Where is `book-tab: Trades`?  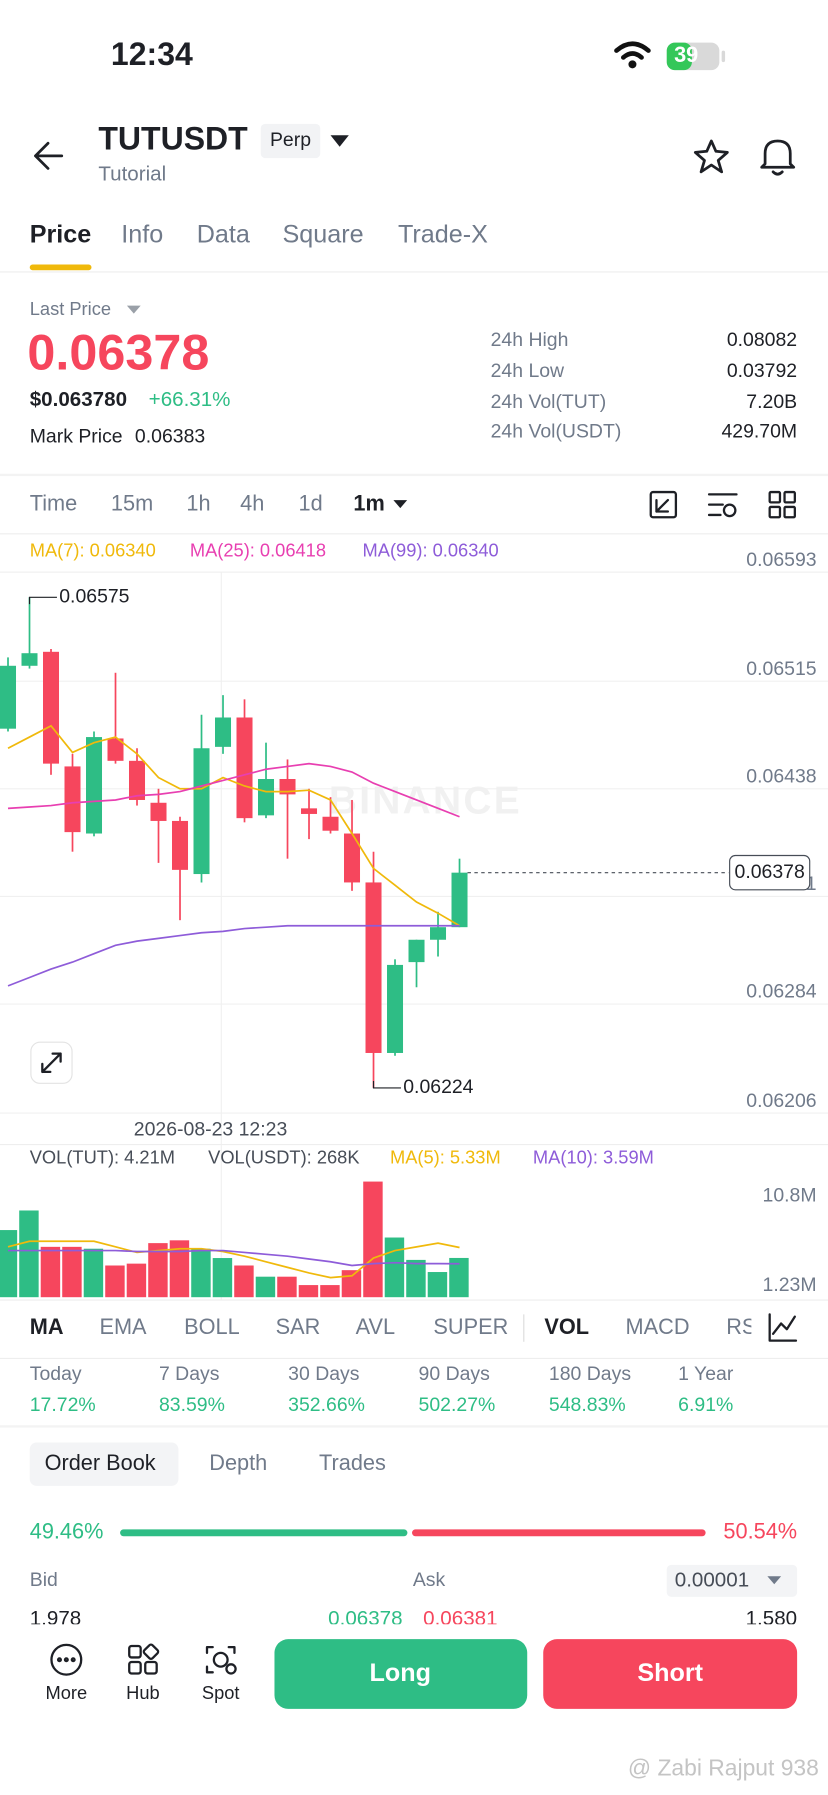
book-tab: Trades is located at coordinates (352, 1462).